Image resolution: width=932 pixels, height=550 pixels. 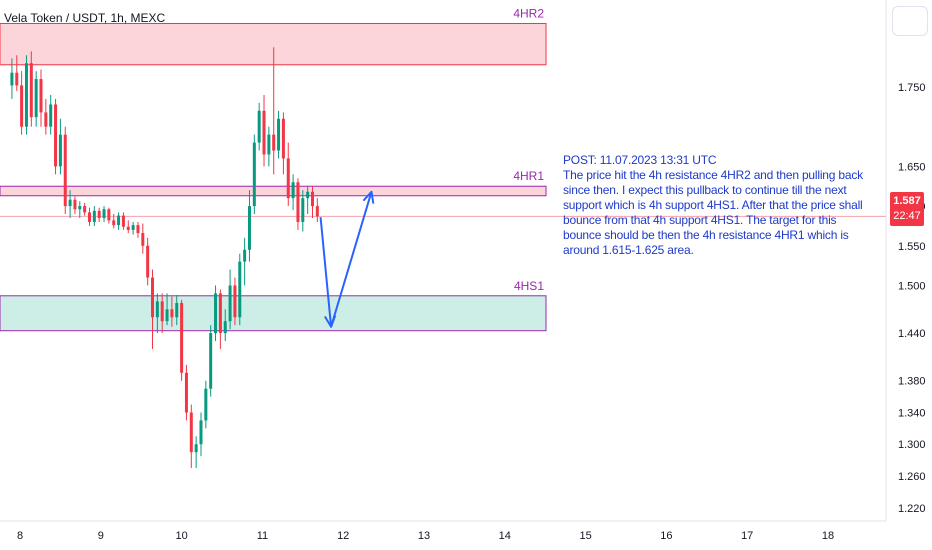 I want to click on zone-label-4hs1: 4HS1, so click(x=529, y=286).